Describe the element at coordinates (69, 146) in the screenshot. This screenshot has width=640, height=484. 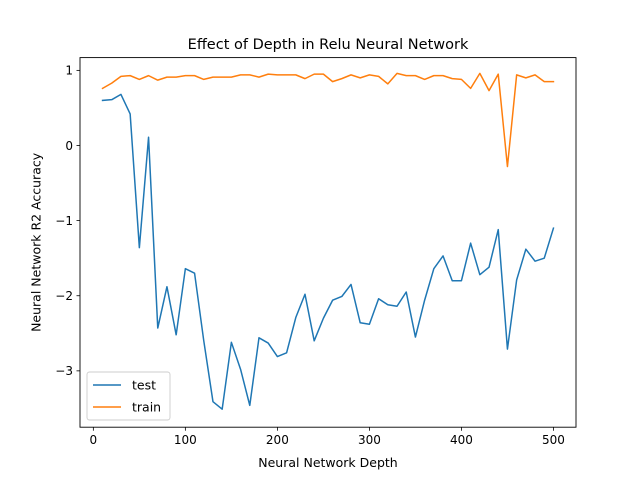
I see `y-tick-label: 0` at that location.